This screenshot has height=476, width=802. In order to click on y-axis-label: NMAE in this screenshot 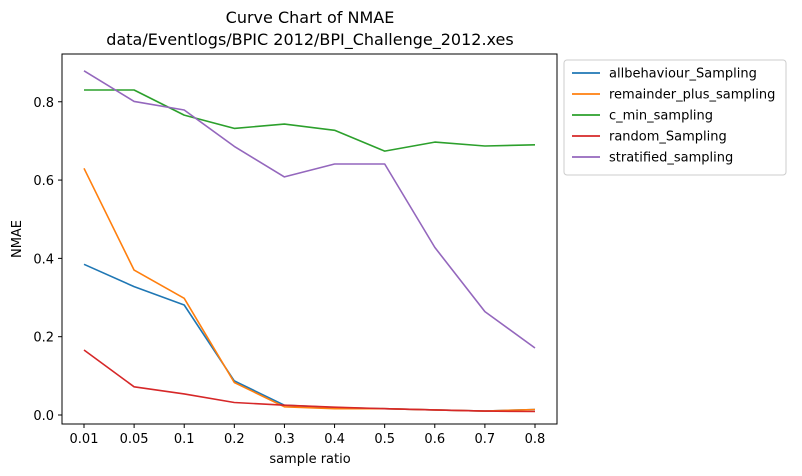, I will do `click(17, 239)`.